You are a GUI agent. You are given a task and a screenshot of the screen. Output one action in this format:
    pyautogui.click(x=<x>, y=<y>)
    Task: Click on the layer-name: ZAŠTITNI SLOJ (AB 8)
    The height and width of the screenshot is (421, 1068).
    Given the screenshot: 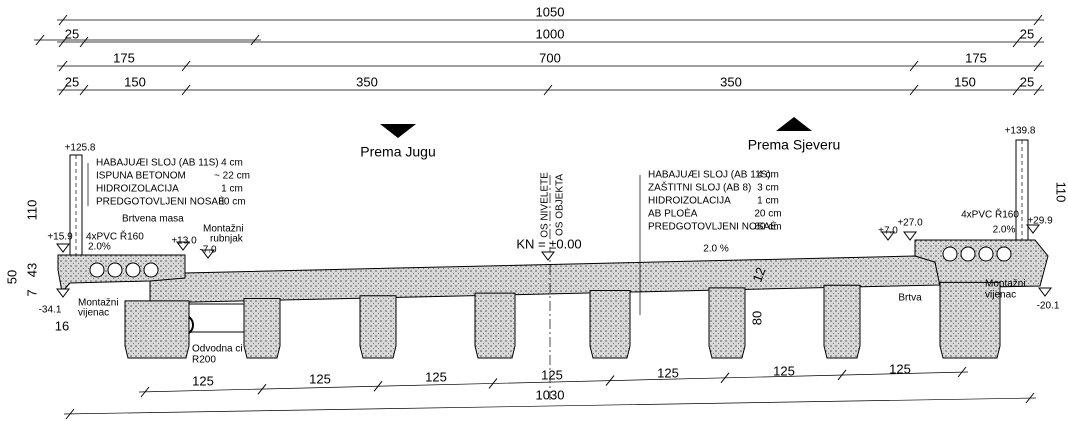 What is the action you would take?
    pyautogui.click(x=699, y=187)
    